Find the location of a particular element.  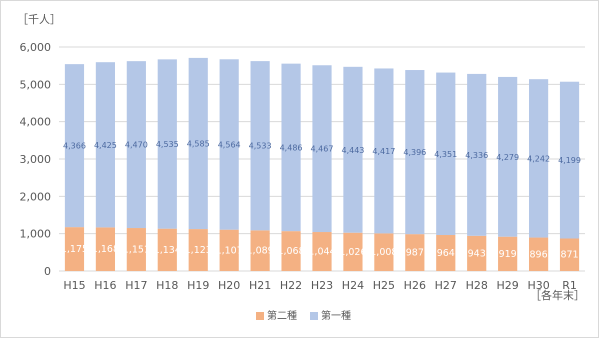

y-tick-label: 3,000 is located at coordinates (36, 159).